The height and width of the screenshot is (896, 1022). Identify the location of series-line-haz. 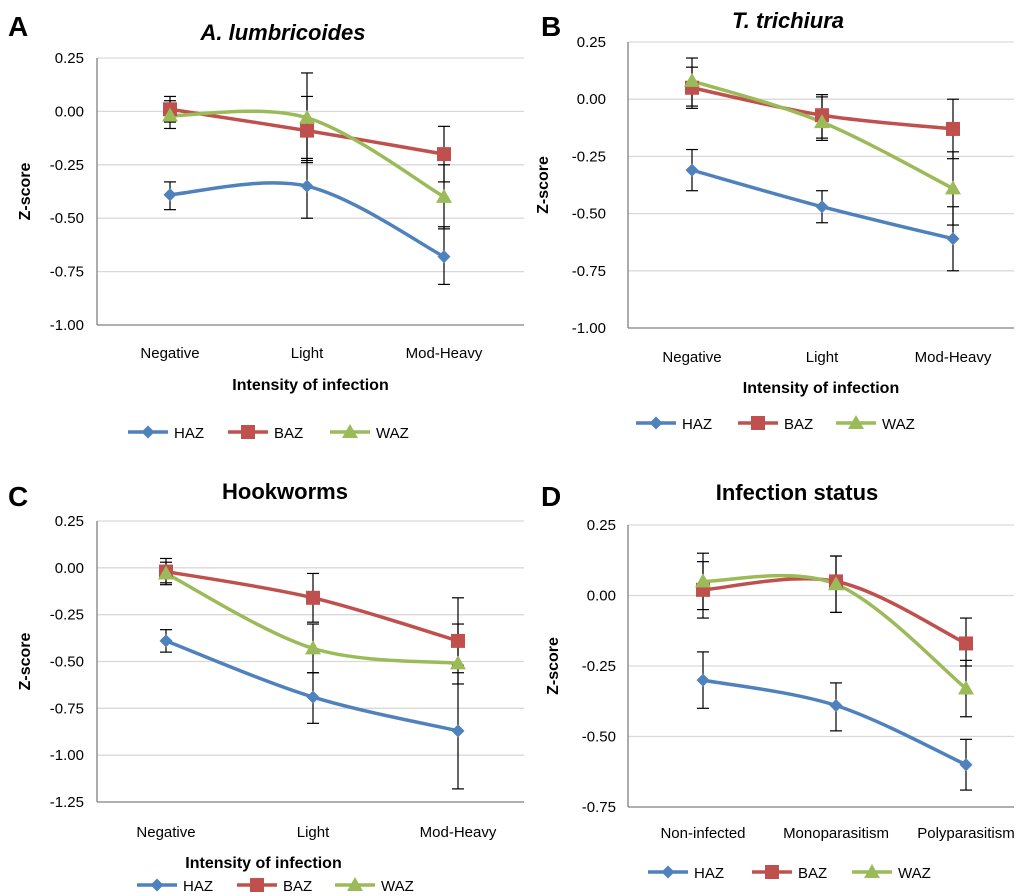
(834, 722).